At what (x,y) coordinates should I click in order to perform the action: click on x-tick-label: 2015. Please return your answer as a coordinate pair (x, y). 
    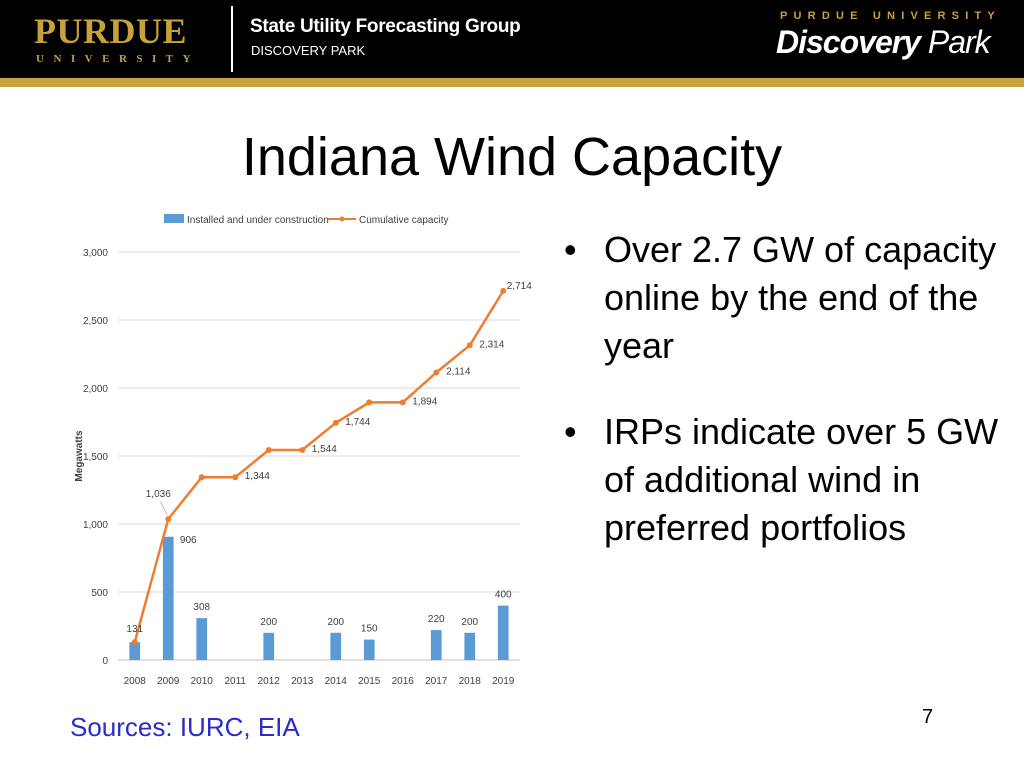
    Looking at the image, I should click on (369, 681).